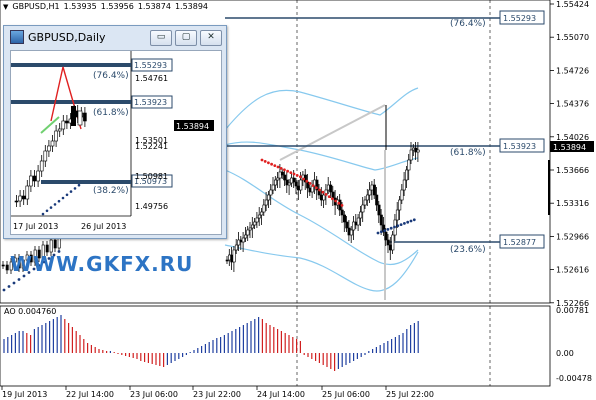 The width and height of the screenshot is (596, 400). Describe the element at coordinates (152, 65) in the screenshot. I see `inset-price-box-76: 1.55293` at that location.